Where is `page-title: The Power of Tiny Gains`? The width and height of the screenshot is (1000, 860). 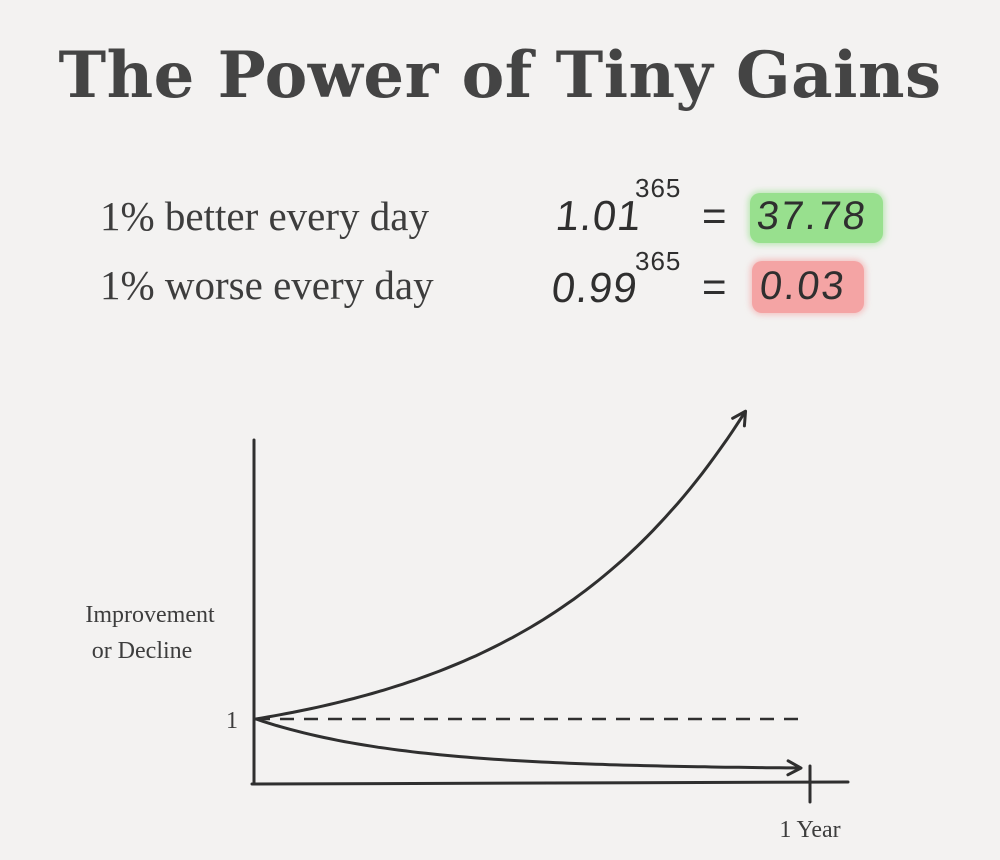
page-title: The Power of Tiny Gains is located at coordinates (500, 75).